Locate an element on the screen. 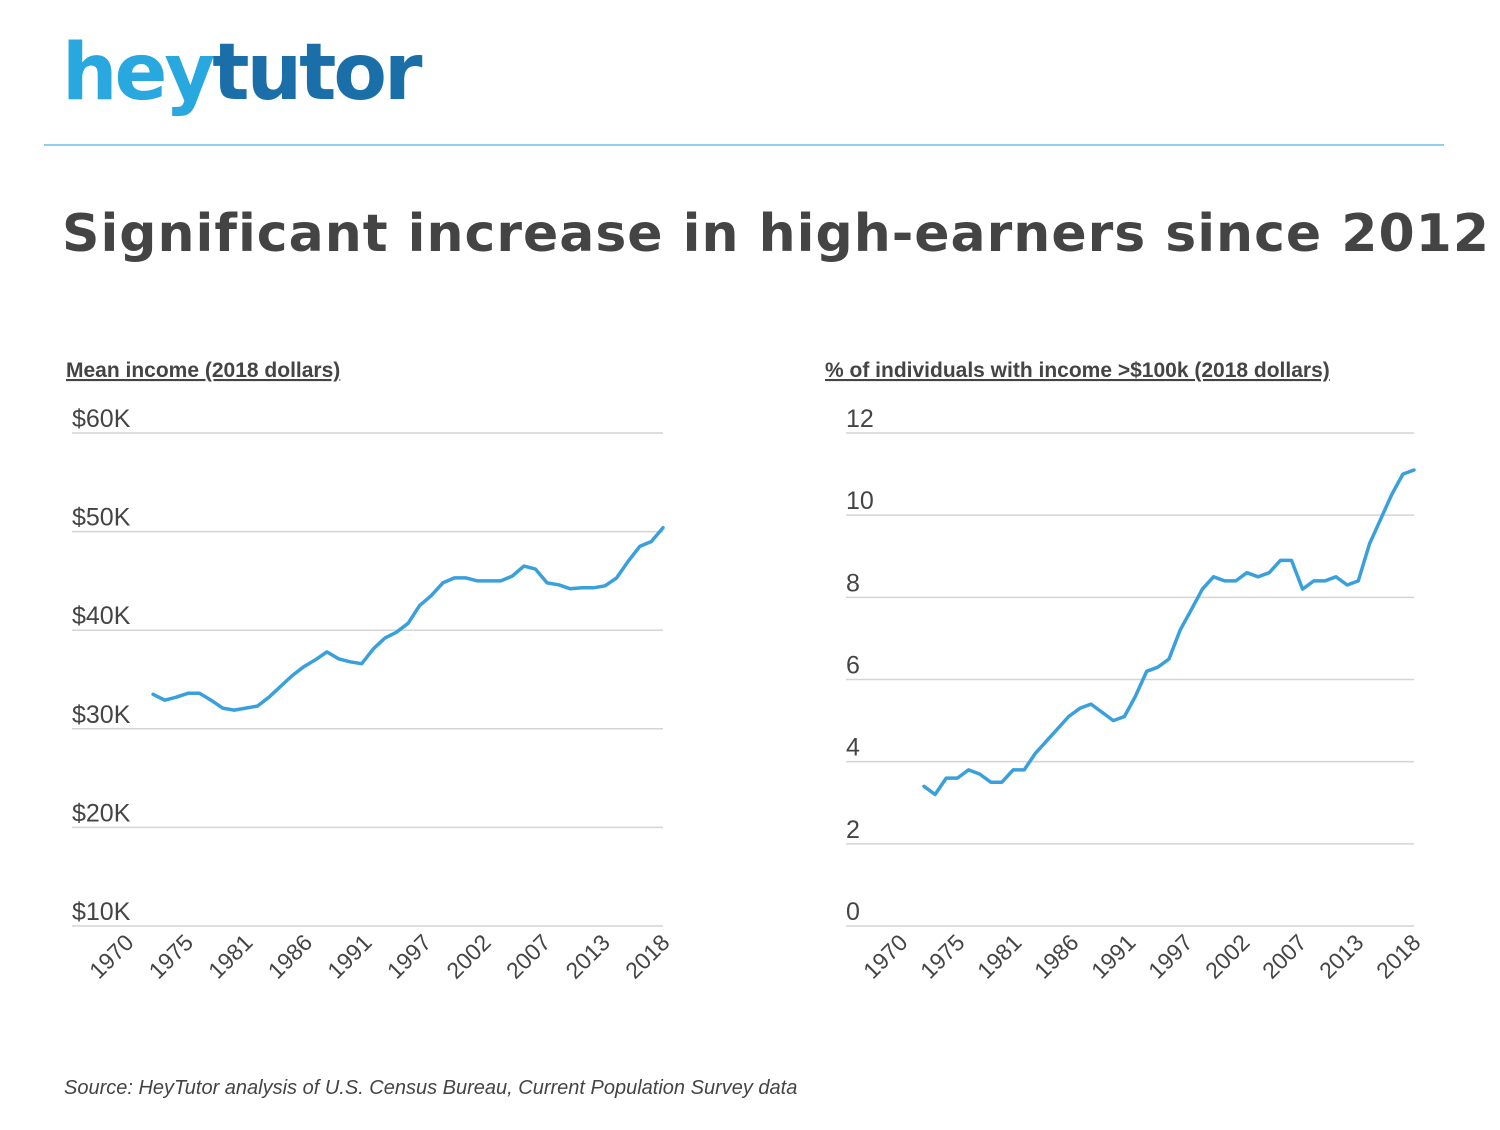  y-tick-label: 12 is located at coordinates (860, 419).